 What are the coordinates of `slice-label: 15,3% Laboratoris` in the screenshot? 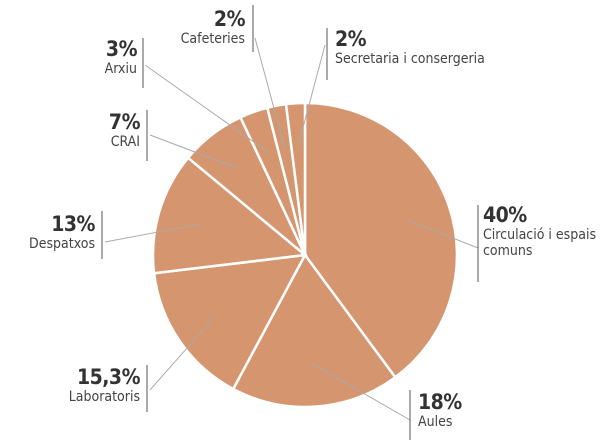 It's located at (90, 385).